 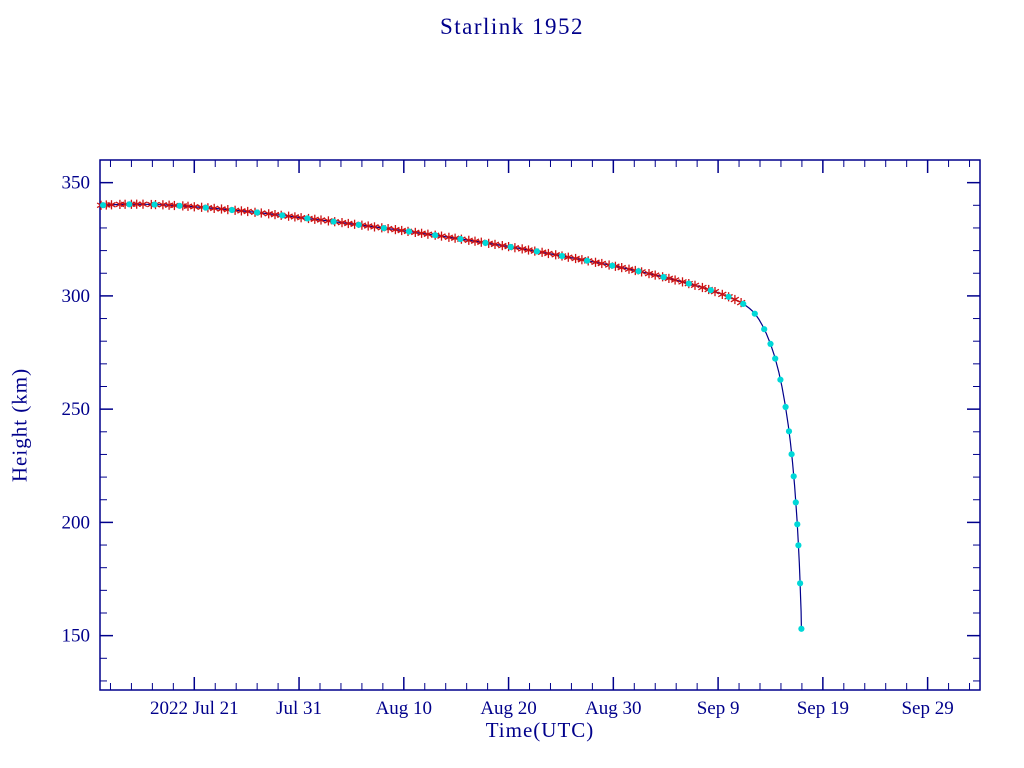 What do you see at coordinates (613, 708) in the screenshot?
I see `x-tick-label: Aug 30` at bounding box center [613, 708].